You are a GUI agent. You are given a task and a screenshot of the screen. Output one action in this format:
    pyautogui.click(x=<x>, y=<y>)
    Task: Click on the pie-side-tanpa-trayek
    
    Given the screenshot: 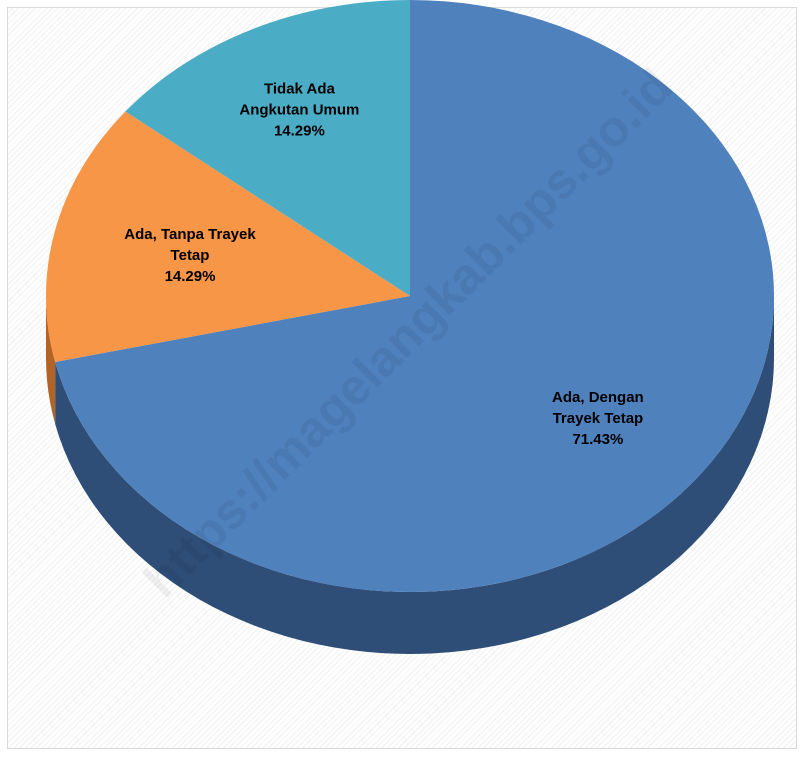 What is the action you would take?
    pyautogui.click(x=51, y=360)
    